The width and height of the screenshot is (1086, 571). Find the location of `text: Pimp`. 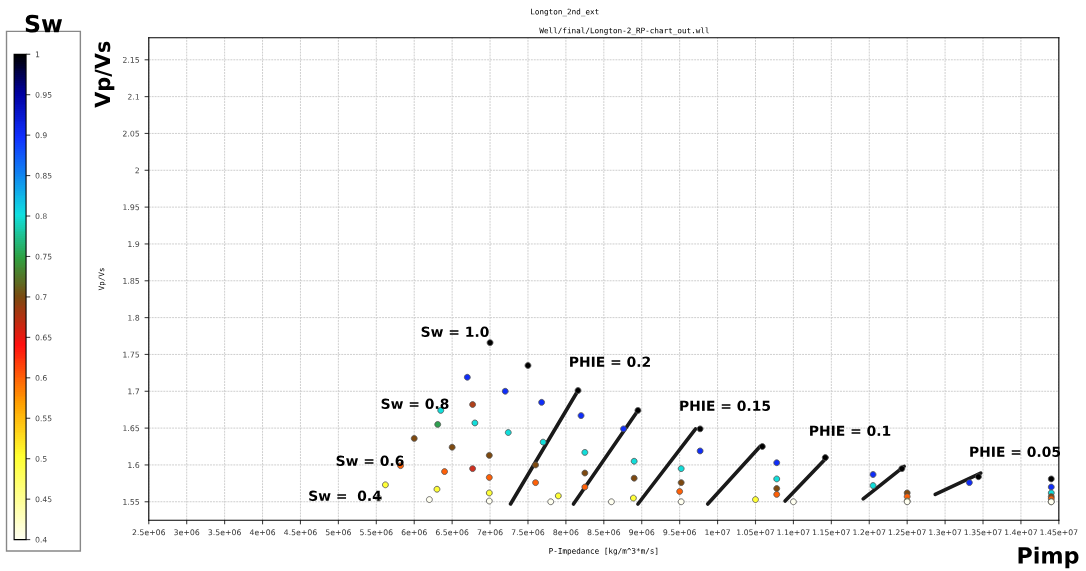

text: Pimp is located at coordinates (1048, 557).